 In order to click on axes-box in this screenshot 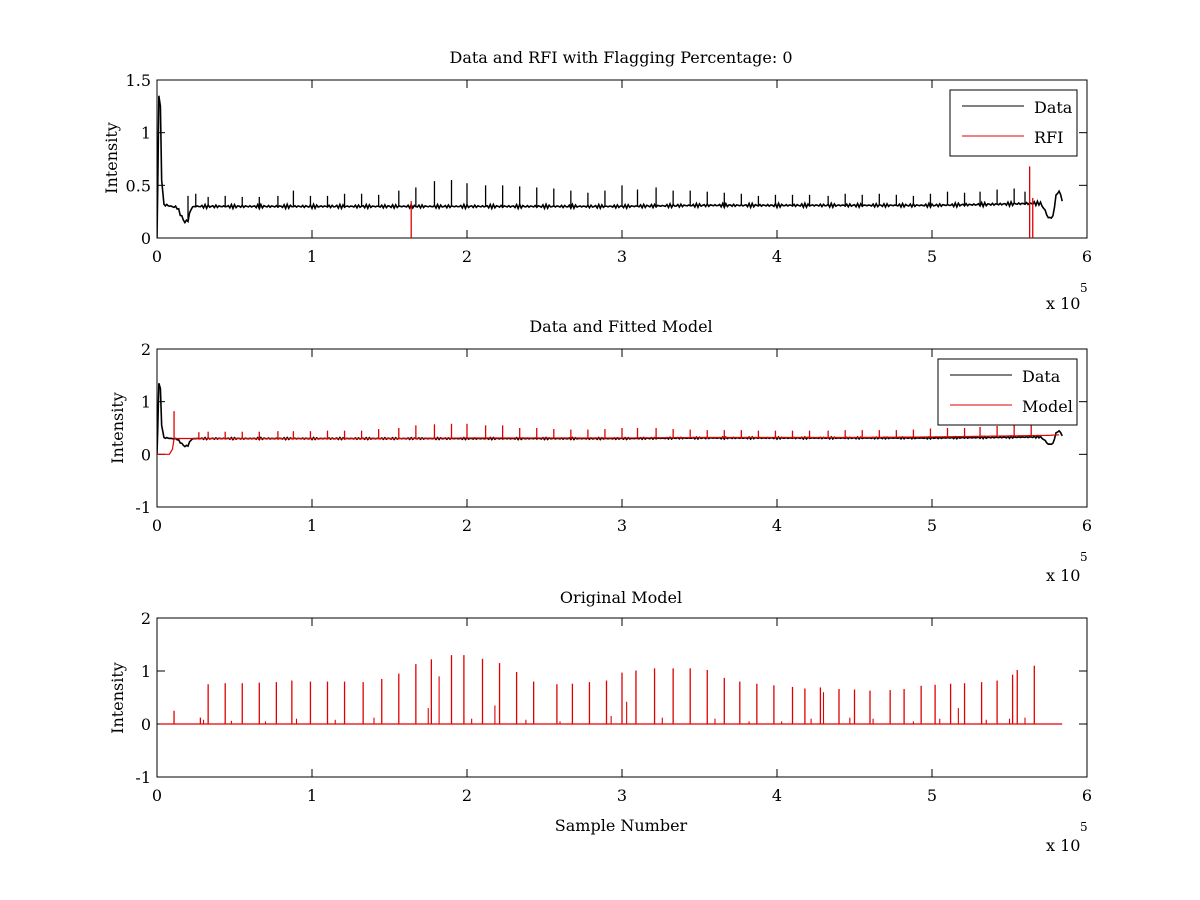, I will do `click(622, 159)`.